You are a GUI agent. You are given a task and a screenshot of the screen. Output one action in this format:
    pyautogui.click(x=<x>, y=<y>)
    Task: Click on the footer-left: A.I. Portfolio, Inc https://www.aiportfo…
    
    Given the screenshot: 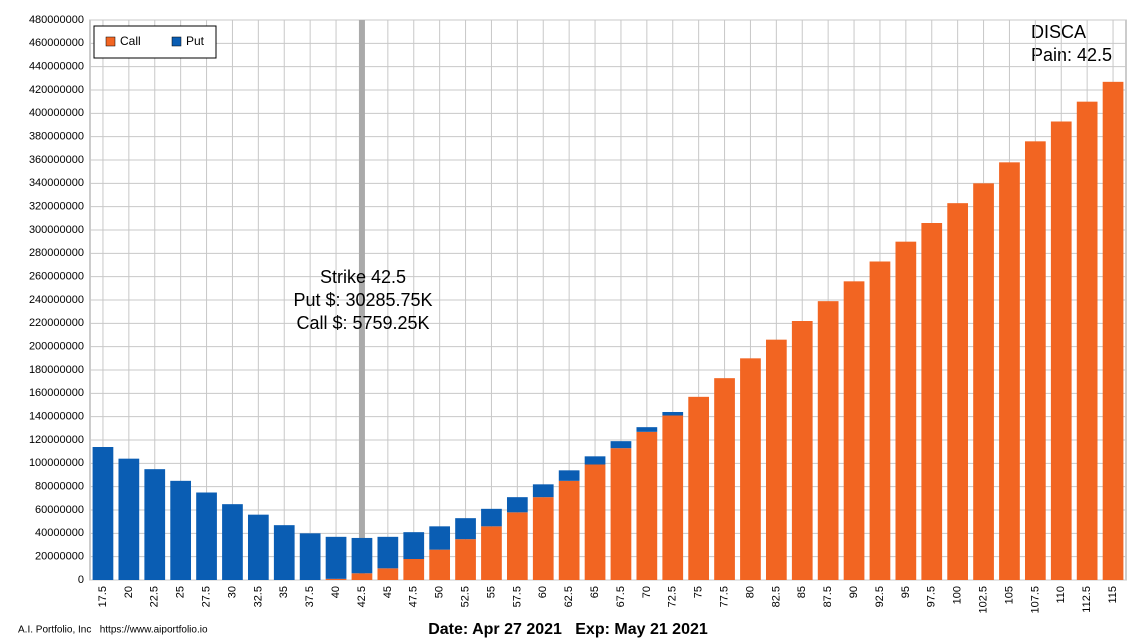 What is the action you would take?
    pyautogui.click(x=113, y=630)
    